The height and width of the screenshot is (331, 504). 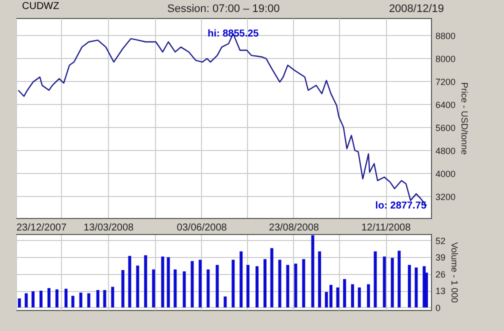 What do you see at coordinates (441, 241) in the screenshot?
I see `y-tick-label: 52` at bounding box center [441, 241].